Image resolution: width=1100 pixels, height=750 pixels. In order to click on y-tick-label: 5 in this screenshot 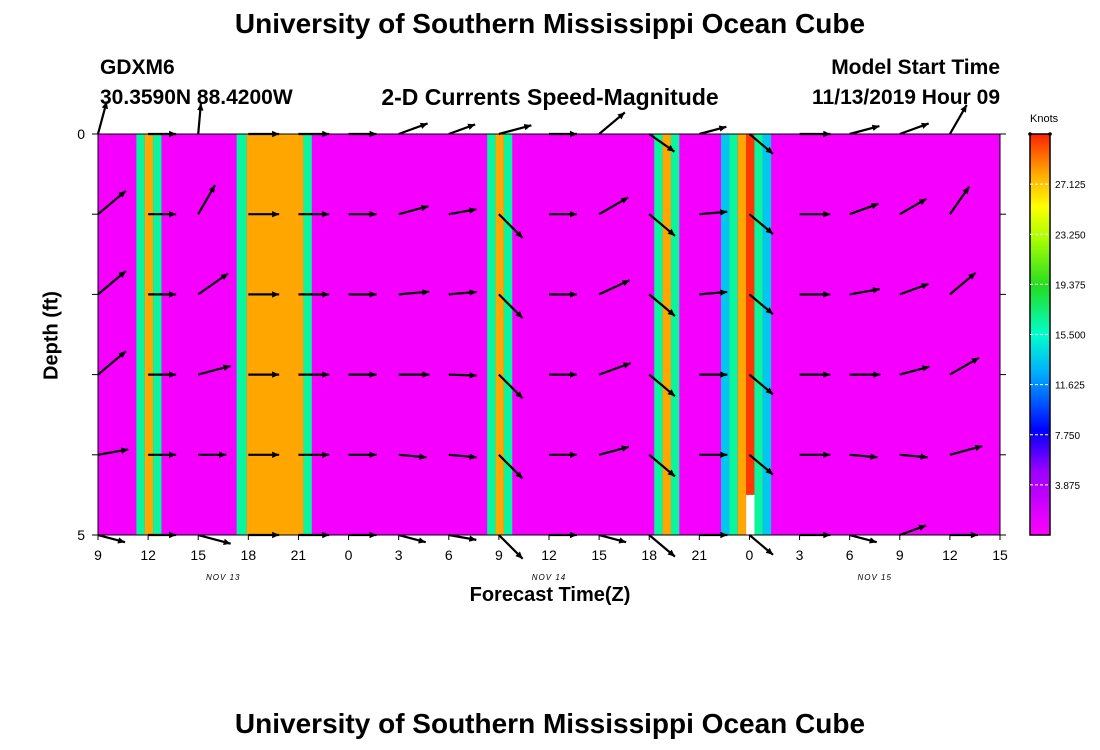, I will do `click(81, 535)`.